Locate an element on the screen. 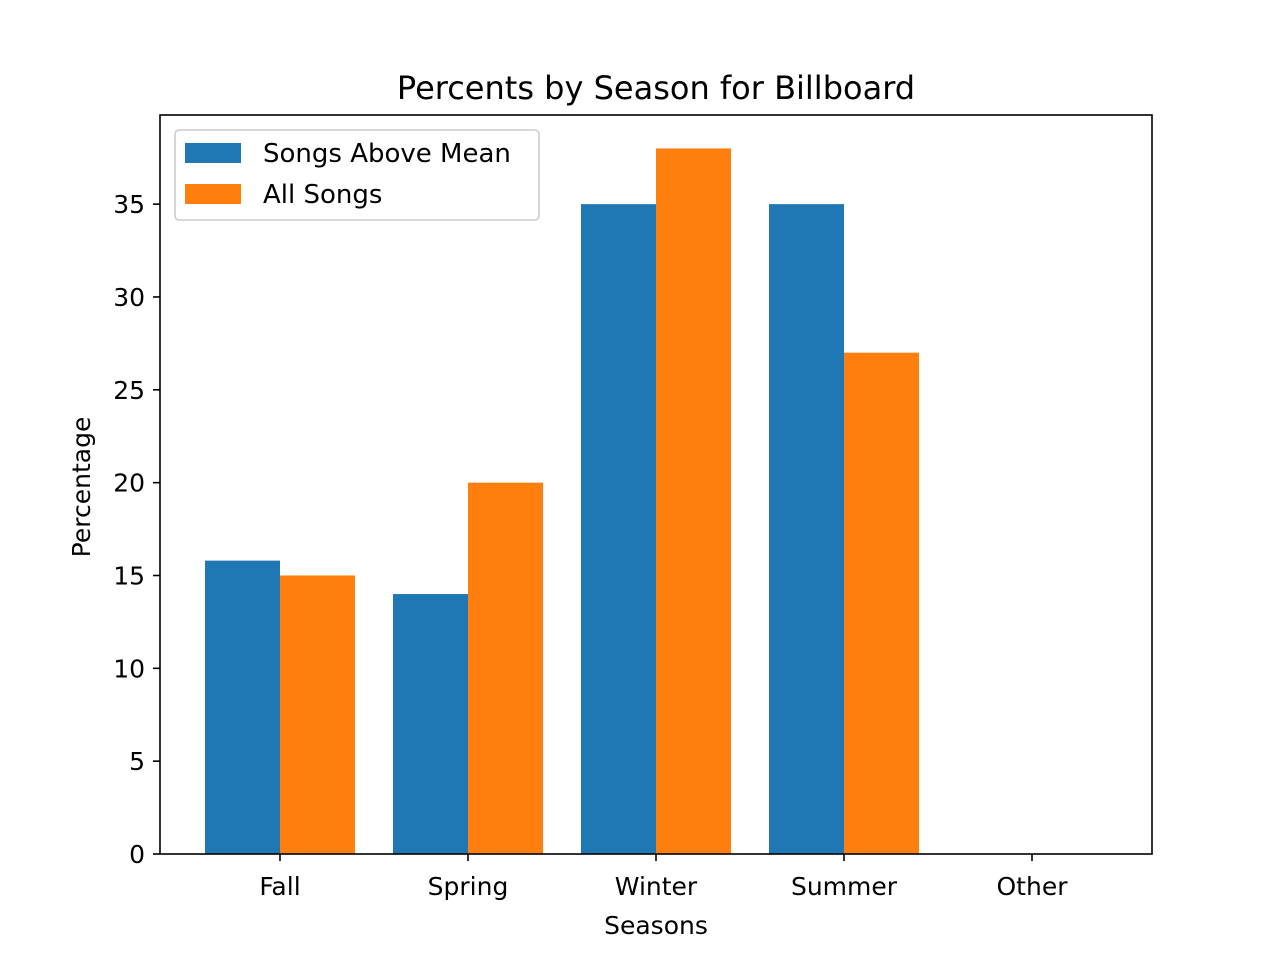 The height and width of the screenshot is (960, 1280). y-axis-label: Percentage is located at coordinates (81, 487).